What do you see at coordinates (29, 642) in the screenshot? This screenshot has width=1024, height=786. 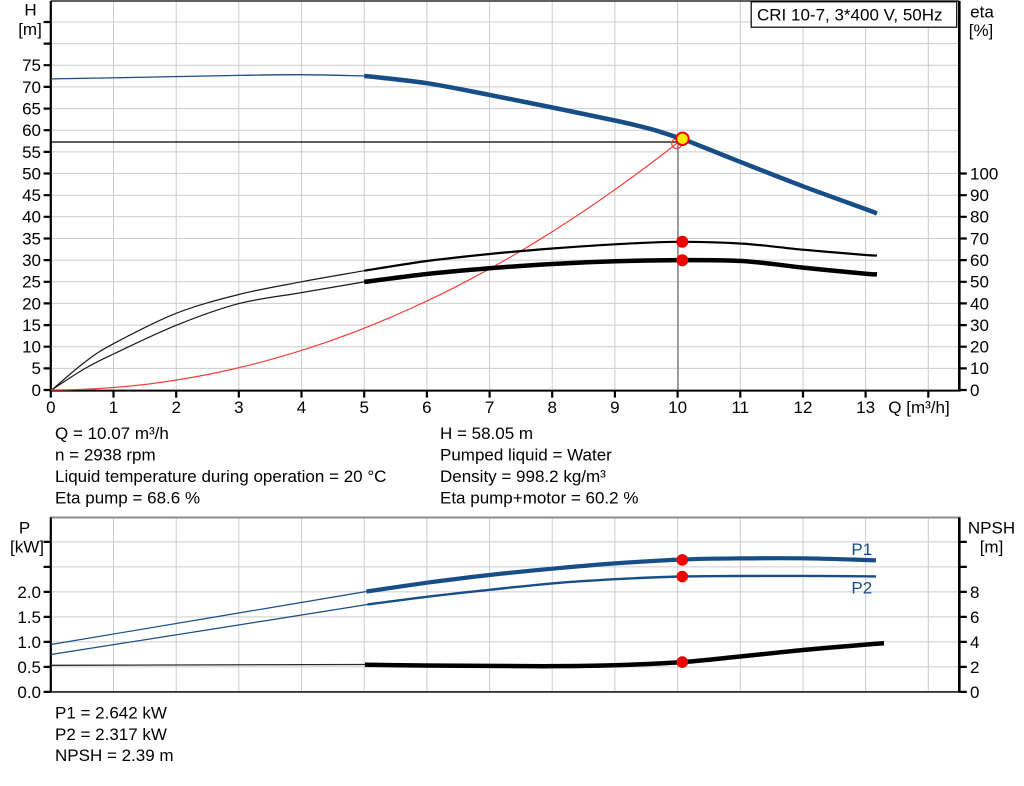 I see `svg-text: 1.0` at bounding box center [29, 642].